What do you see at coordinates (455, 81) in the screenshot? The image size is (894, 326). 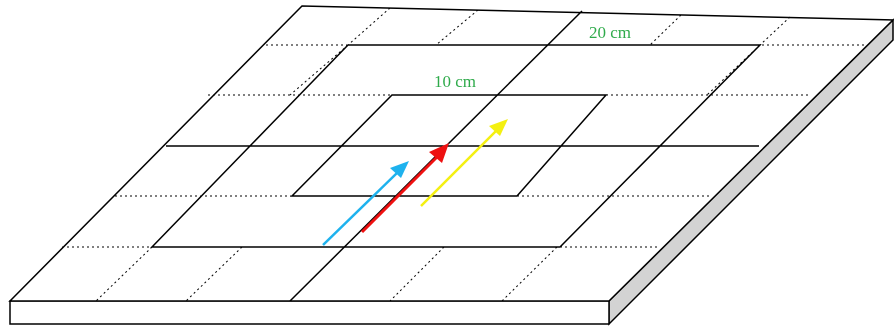 I see `inner-square-label: 10 cm` at bounding box center [455, 81].